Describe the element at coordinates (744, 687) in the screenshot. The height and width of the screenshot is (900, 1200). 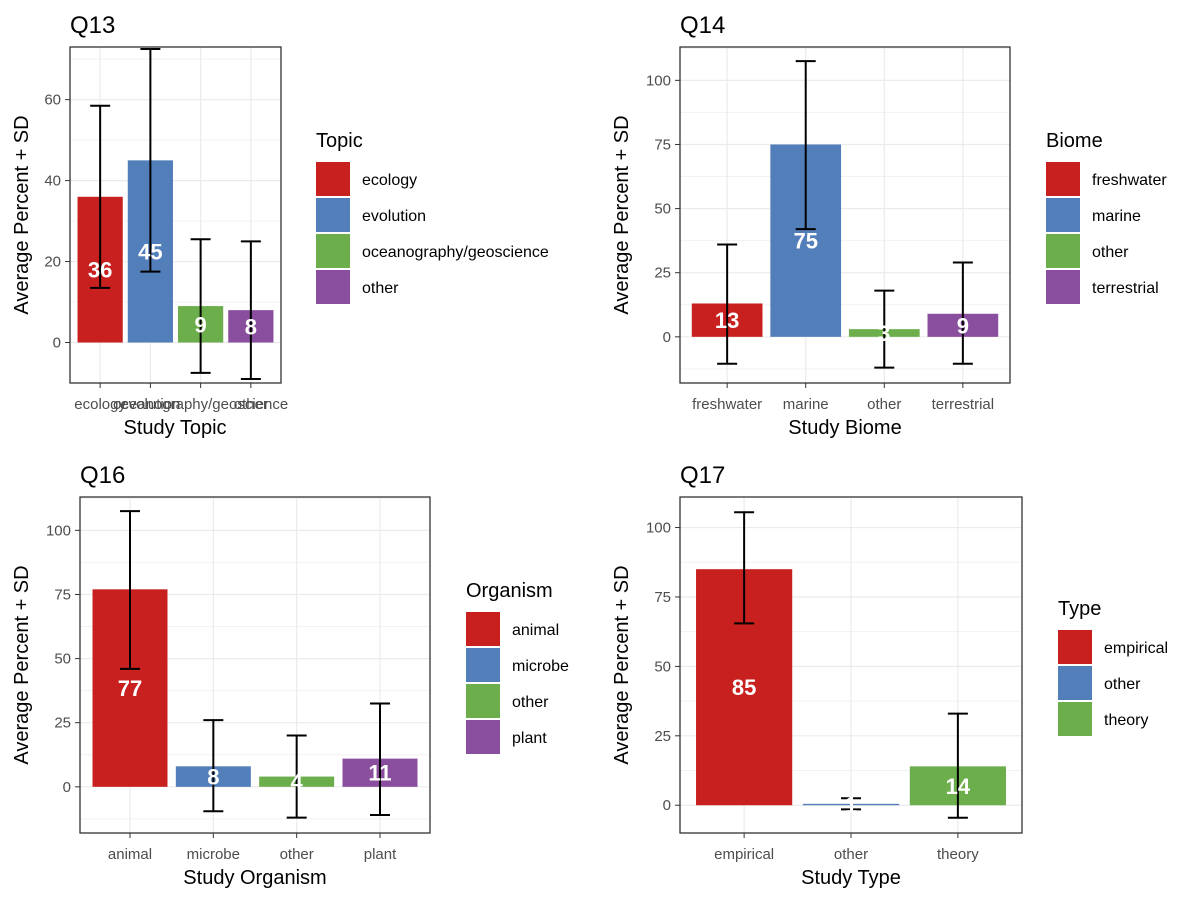
I see `data-label: 85` at that location.